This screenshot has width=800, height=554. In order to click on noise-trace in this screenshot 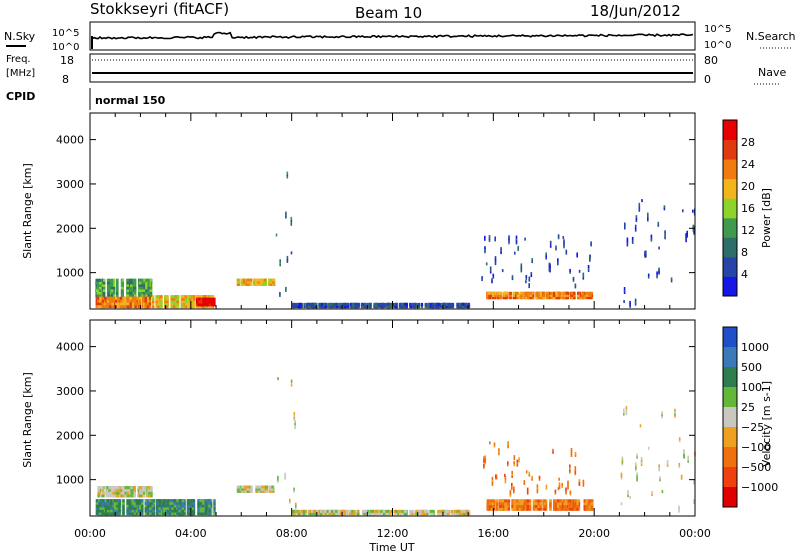, I will do `click(392, 40)`.